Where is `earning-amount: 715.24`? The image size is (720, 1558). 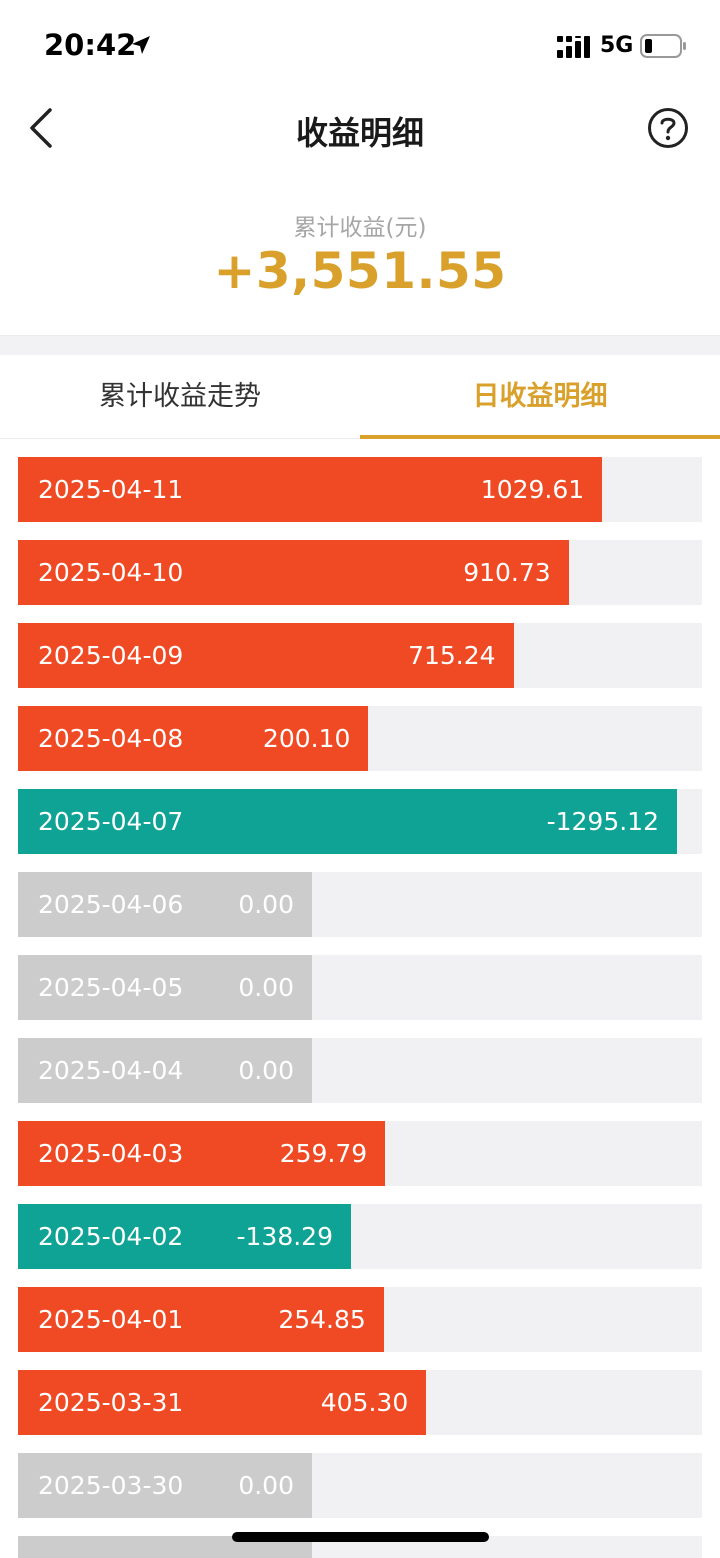
earning-amount: 715.24 is located at coordinates (452, 655).